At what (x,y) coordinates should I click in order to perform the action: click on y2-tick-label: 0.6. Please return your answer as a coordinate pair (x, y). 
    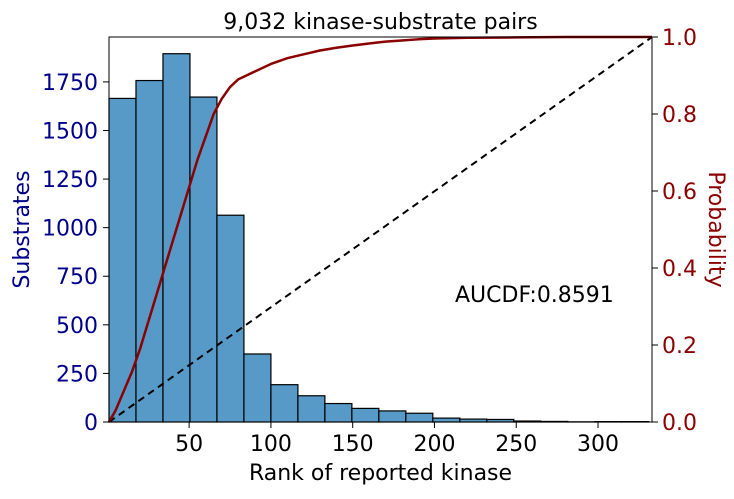
    Looking at the image, I should click on (679, 192).